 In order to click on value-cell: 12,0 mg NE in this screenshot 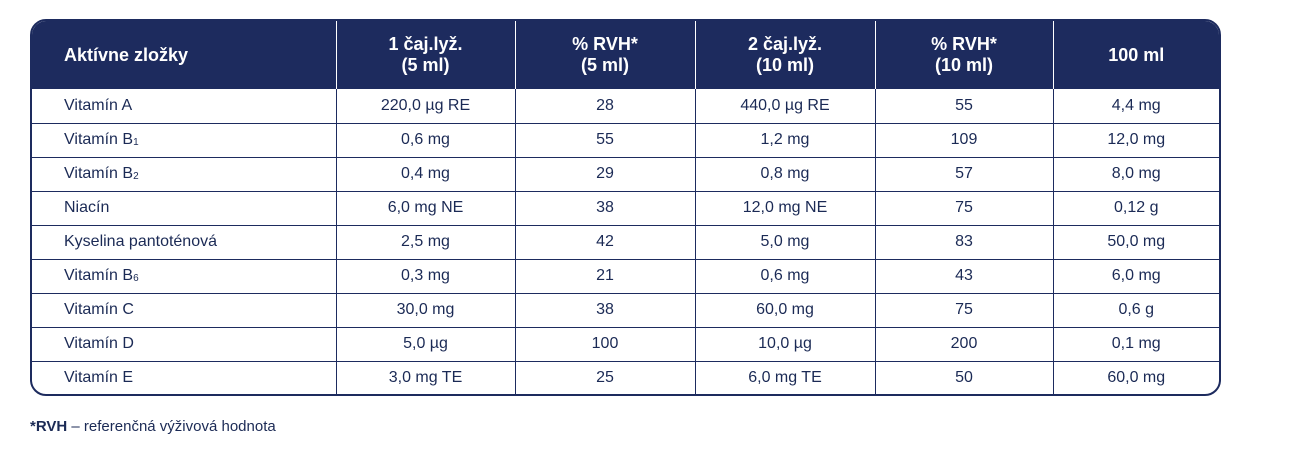, I will do `click(784, 207)`.